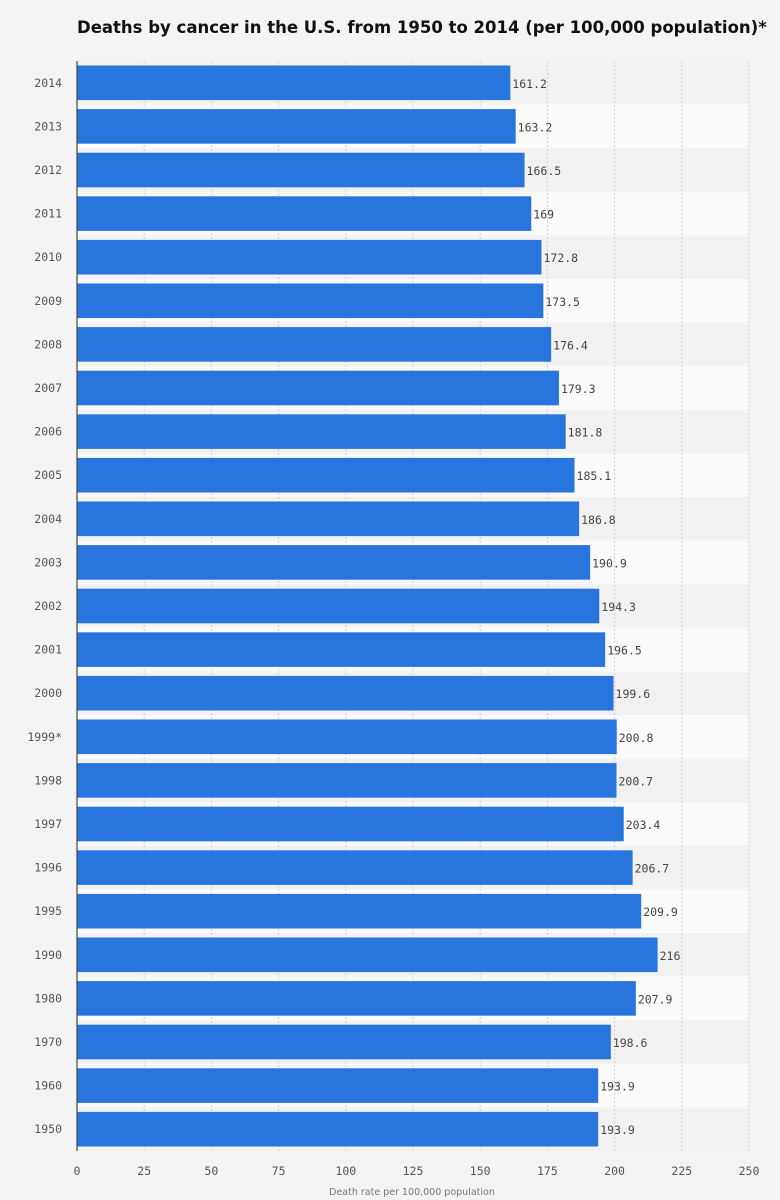  What do you see at coordinates (547, 1171) in the screenshot?
I see `x-tick-label: 175` at bounding box center [547, 1171].